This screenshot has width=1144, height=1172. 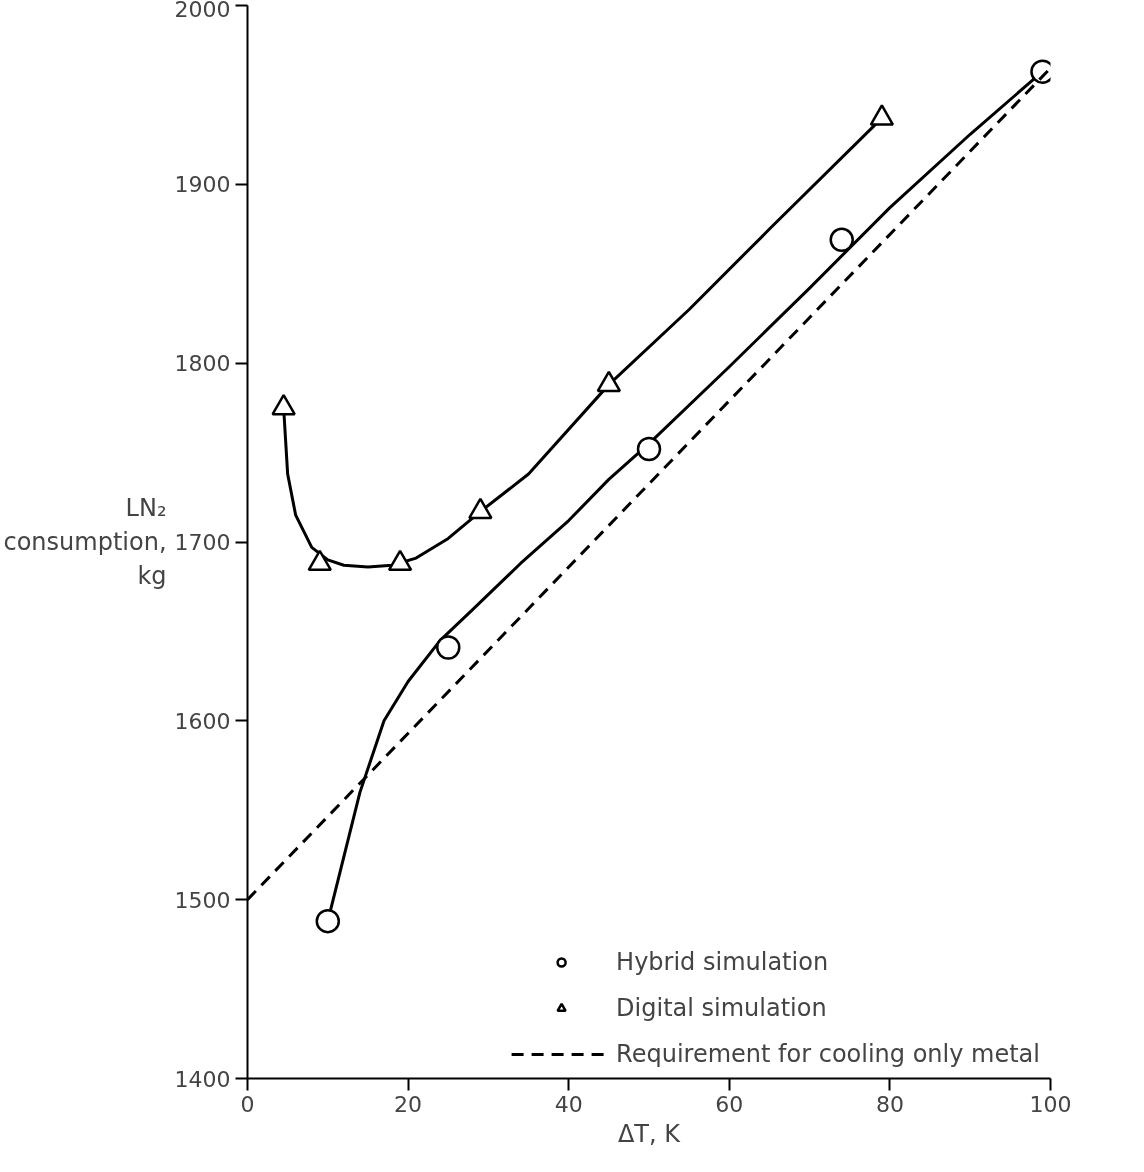 I want to click on y-tick-label: 1700, so click(x=202, y=542).